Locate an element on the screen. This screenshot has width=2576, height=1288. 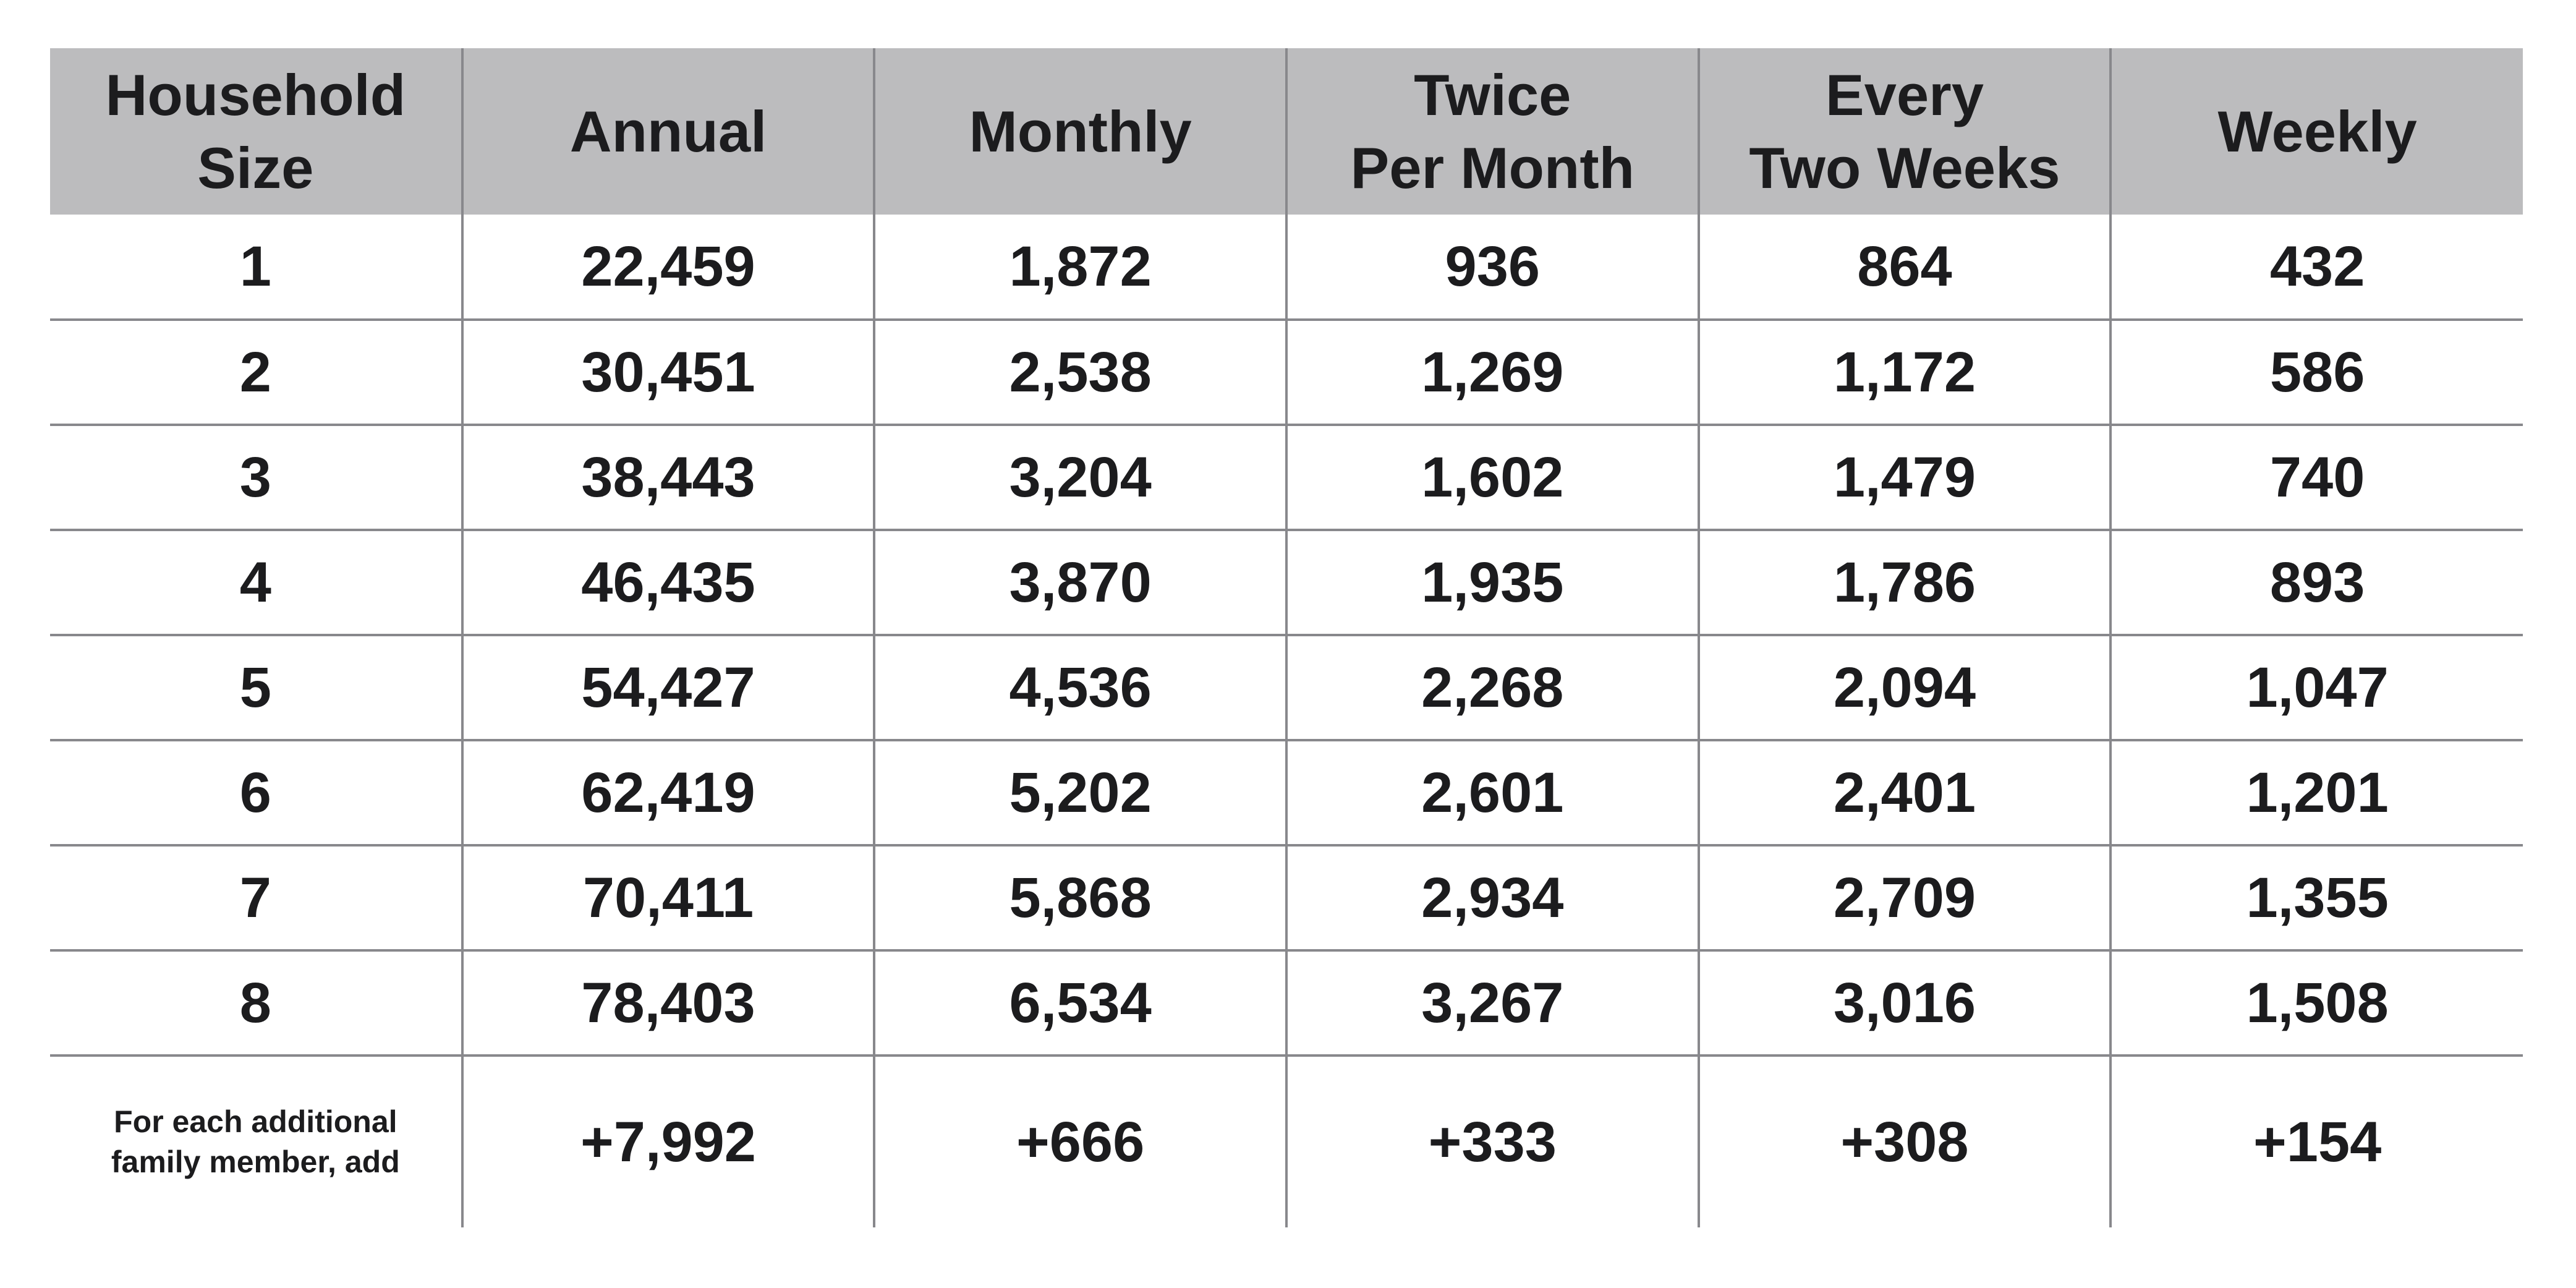
table-row: 1 22,459 1,872 936 864 432 is located at coordinates (1286, 267).